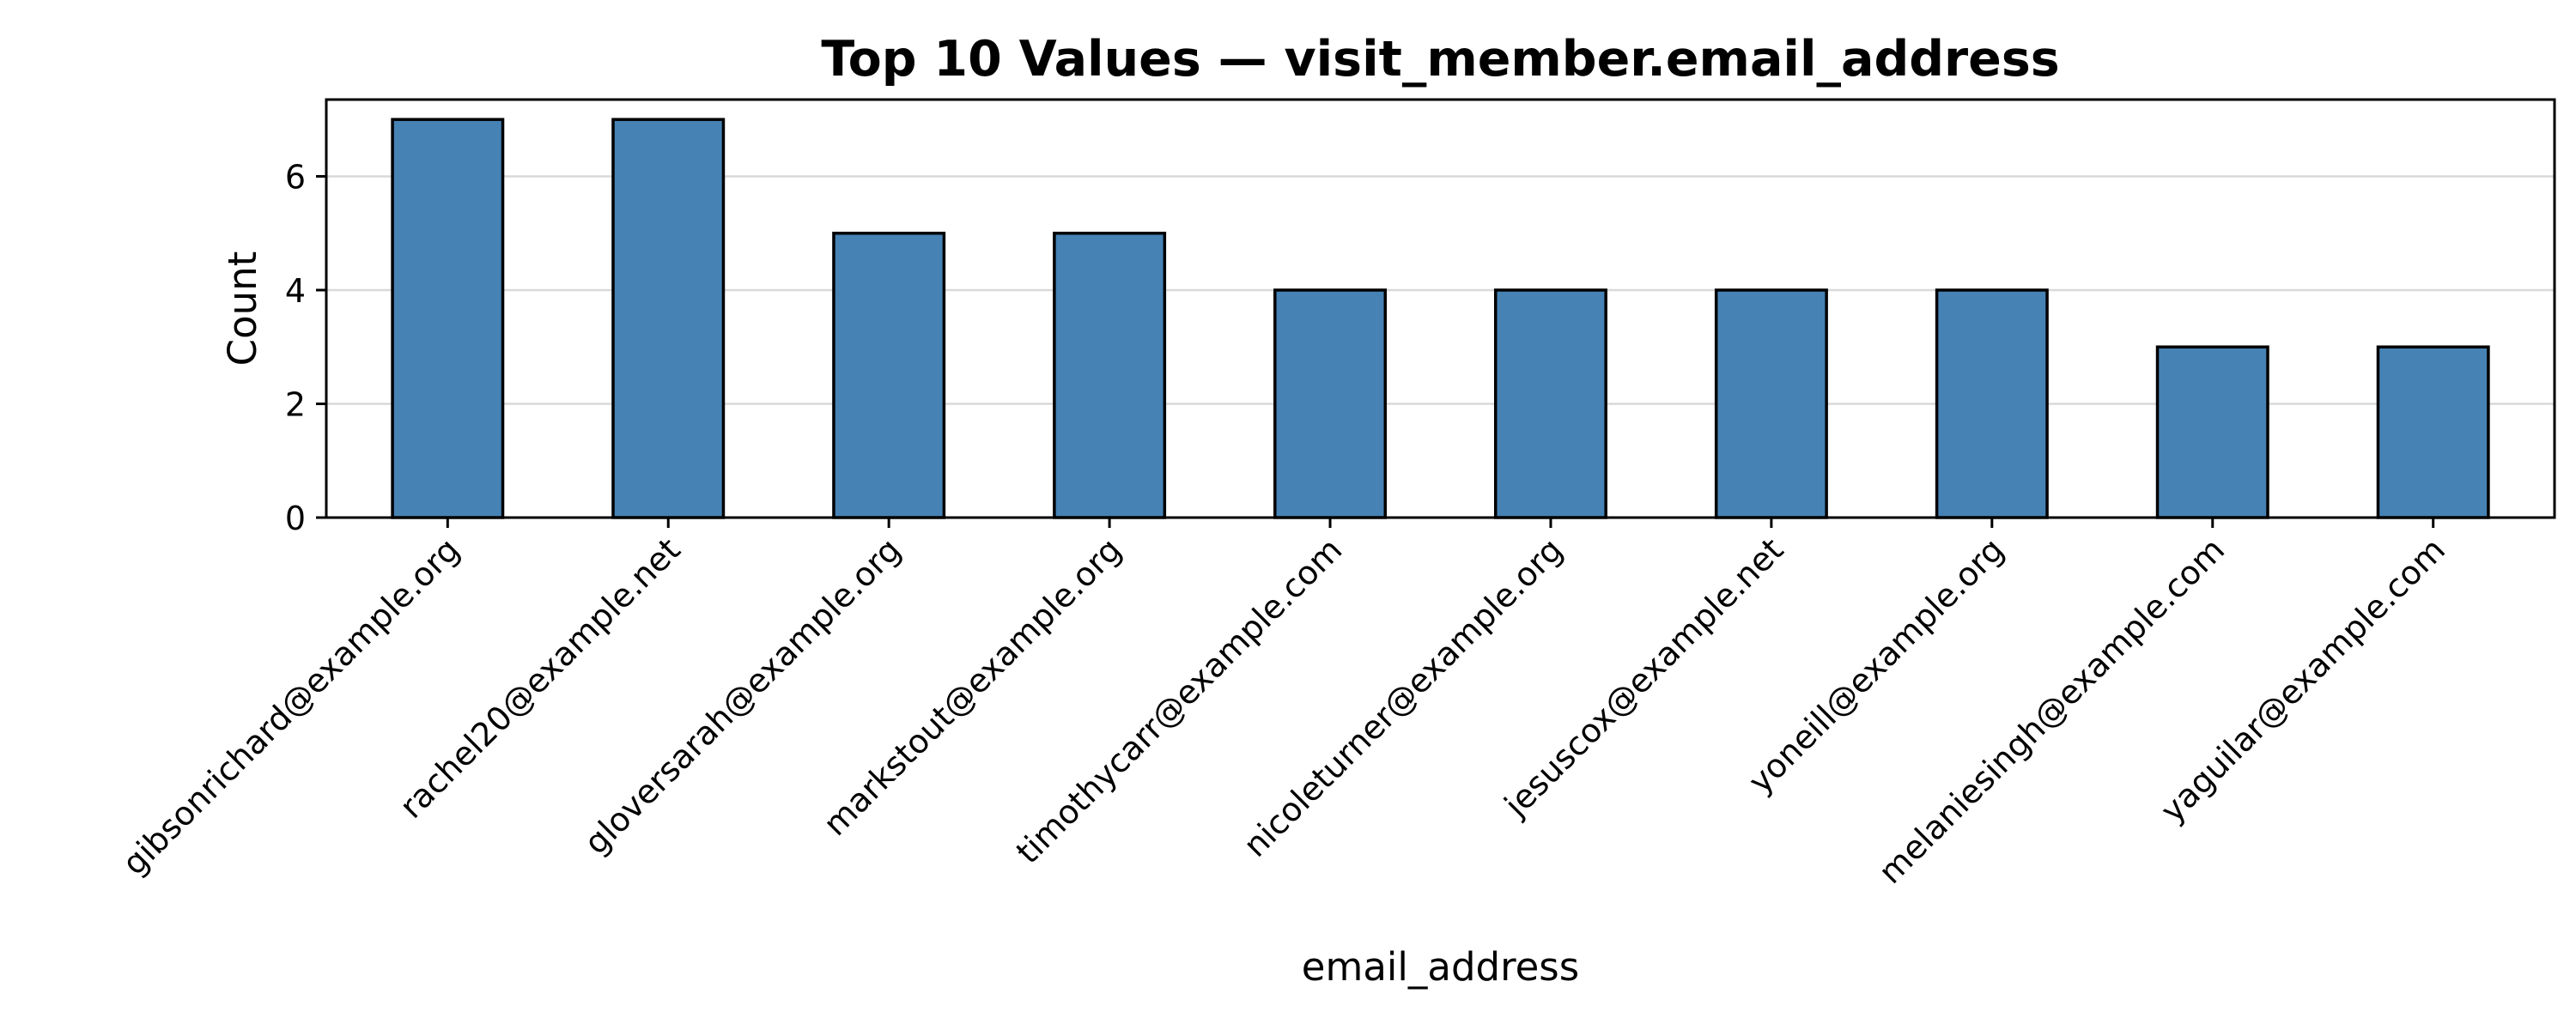 Image resolution: width=2576 pixels, height=1030 pixels. What do you see at coordinates (242, 309) in the screenshot?
I see `y-axis-label: Count` at bounding box center [242, 309].